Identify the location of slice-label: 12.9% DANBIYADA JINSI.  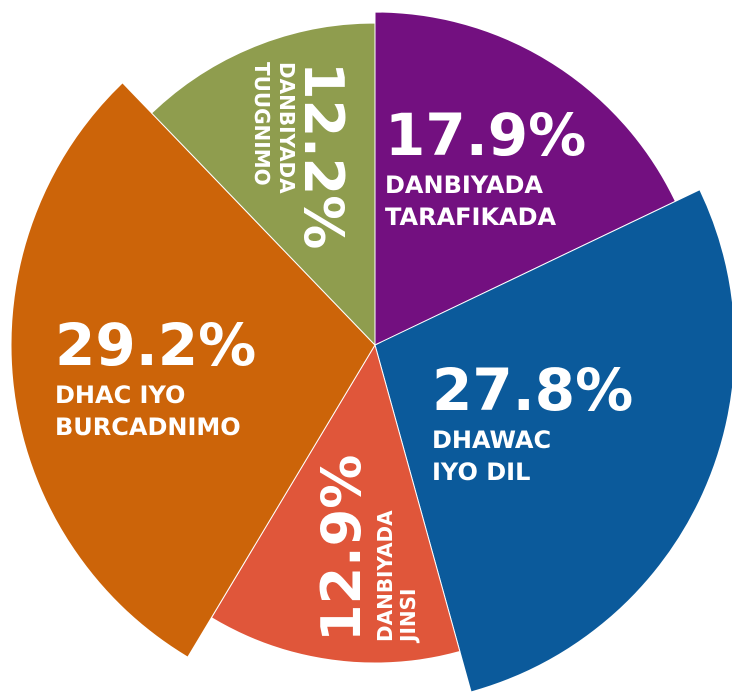
(365, 549).